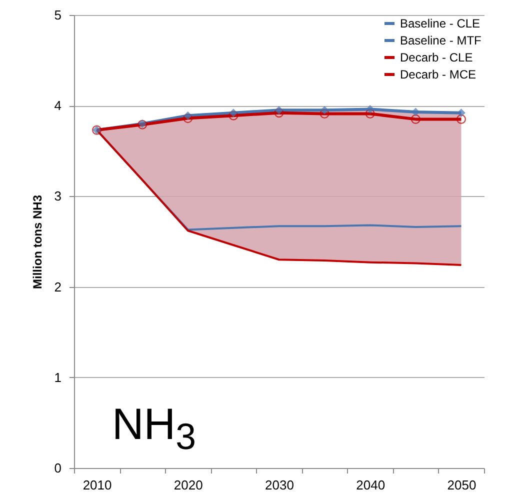  I want to click on legend-label: Decarb - MCE, so click(438, 75).